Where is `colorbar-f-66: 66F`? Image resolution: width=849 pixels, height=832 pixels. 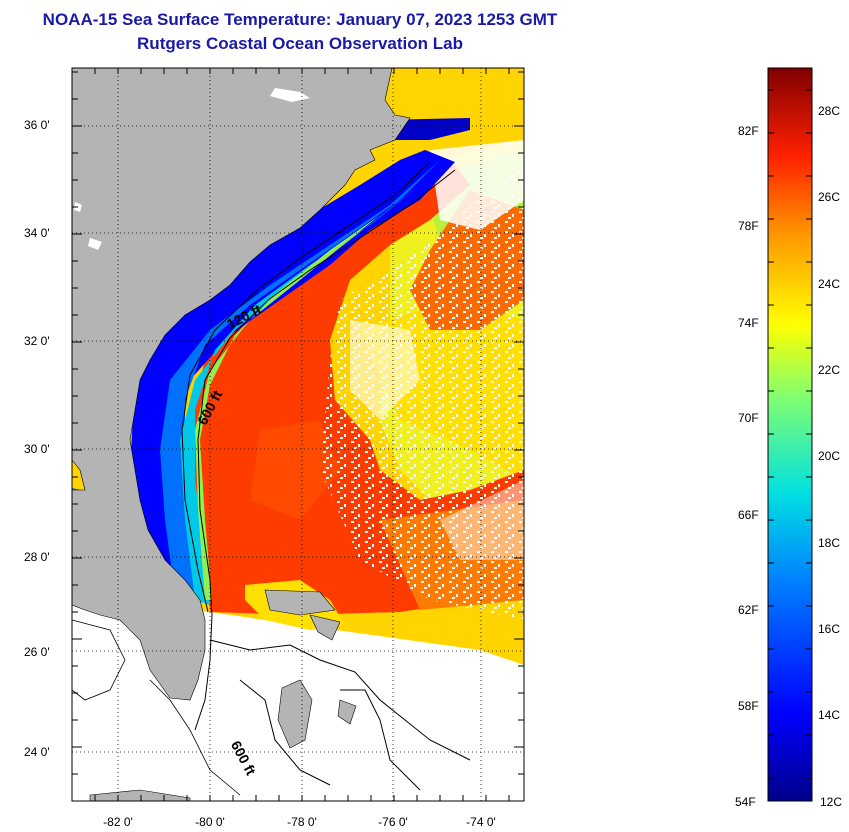
colorbar-f-66: 66F is located at coordinates (748, 515).